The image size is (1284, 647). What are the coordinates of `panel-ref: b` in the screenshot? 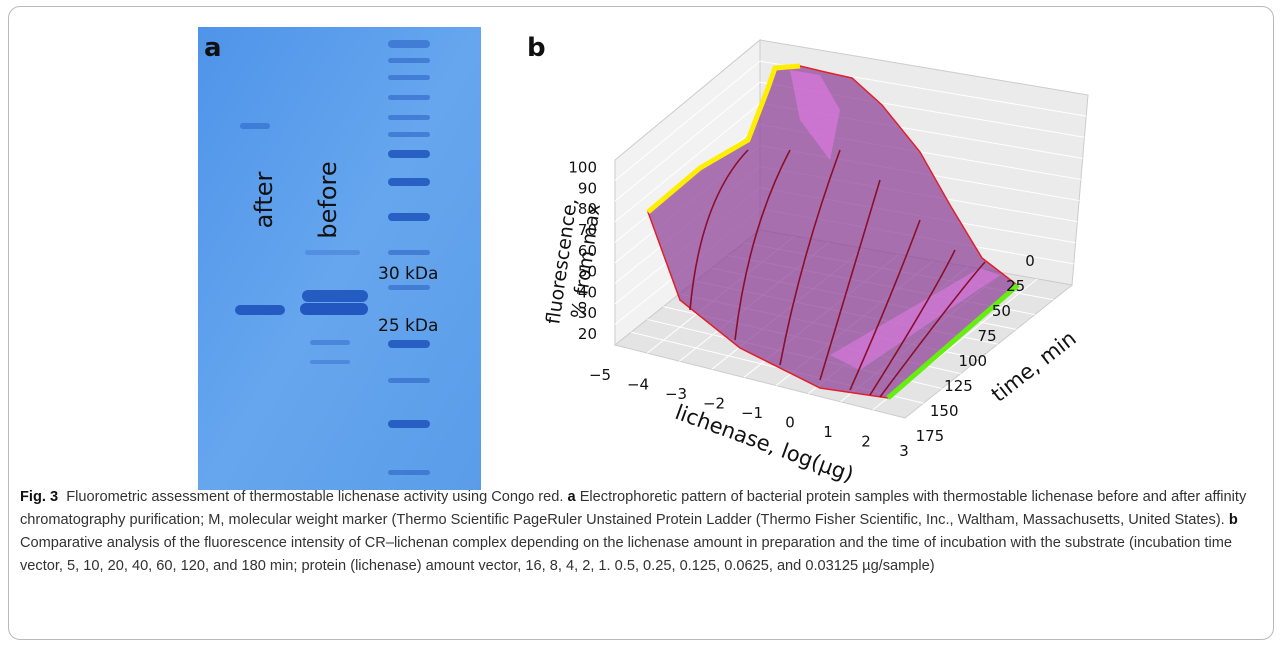 It's located at (1233, 520).